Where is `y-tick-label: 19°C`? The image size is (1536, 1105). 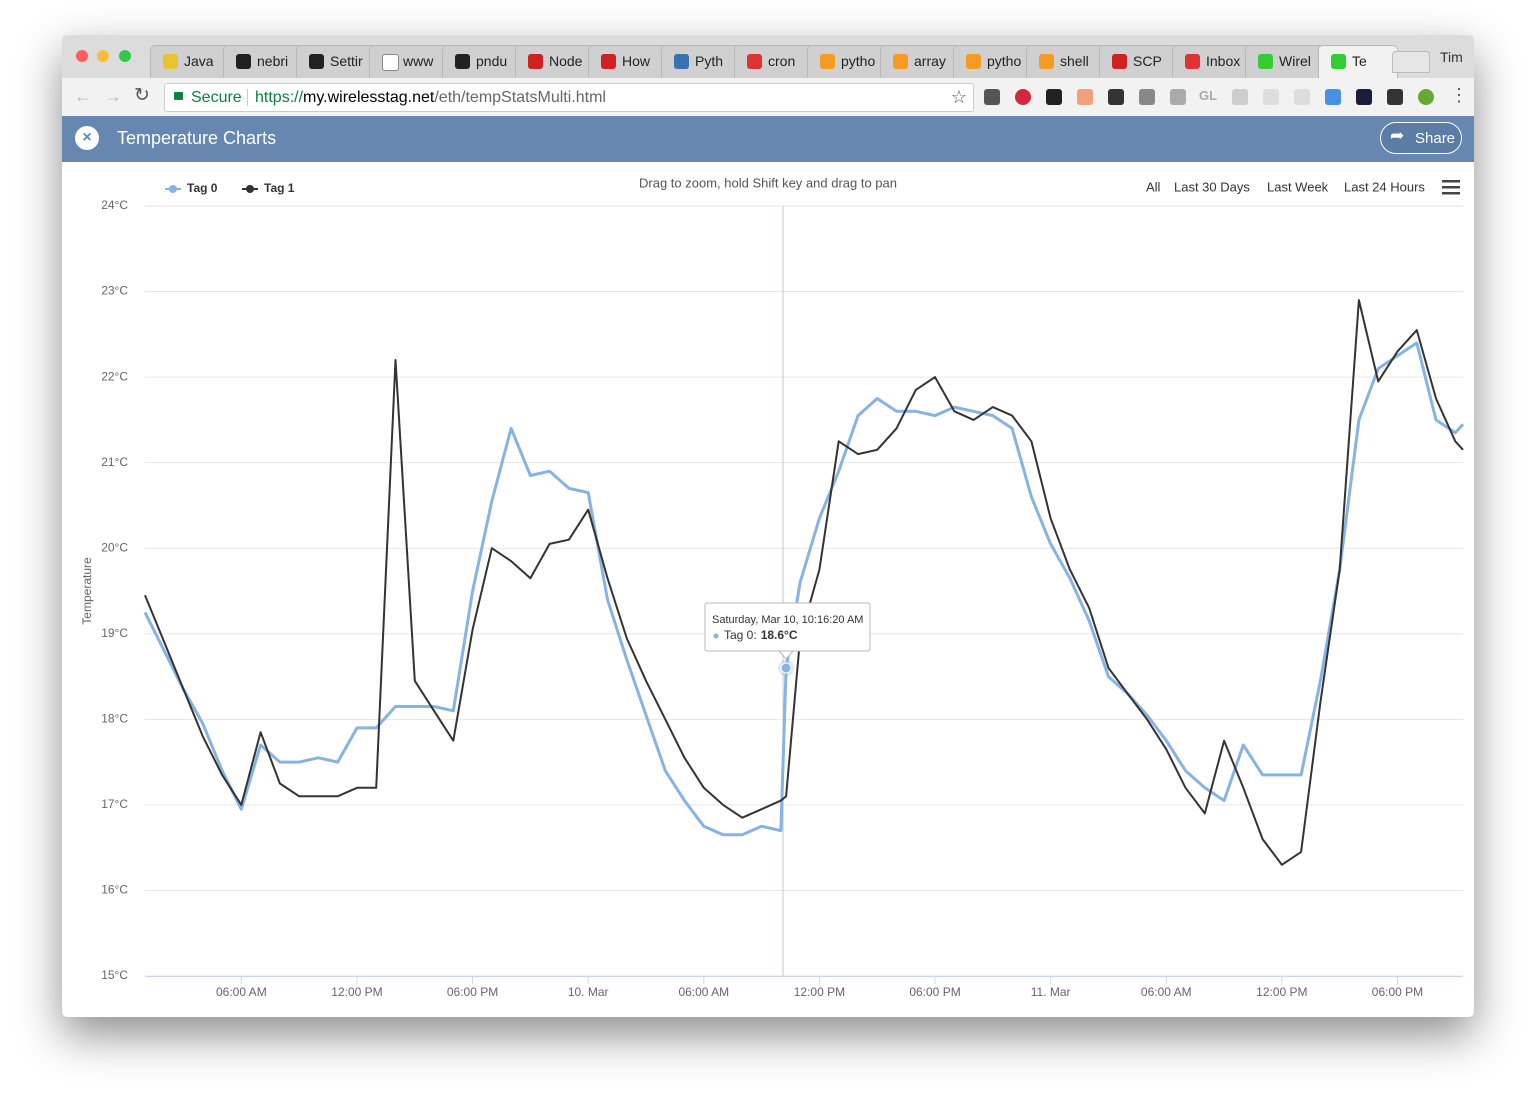 y-tick-label: 19°C is located at coordinates (114, 633).